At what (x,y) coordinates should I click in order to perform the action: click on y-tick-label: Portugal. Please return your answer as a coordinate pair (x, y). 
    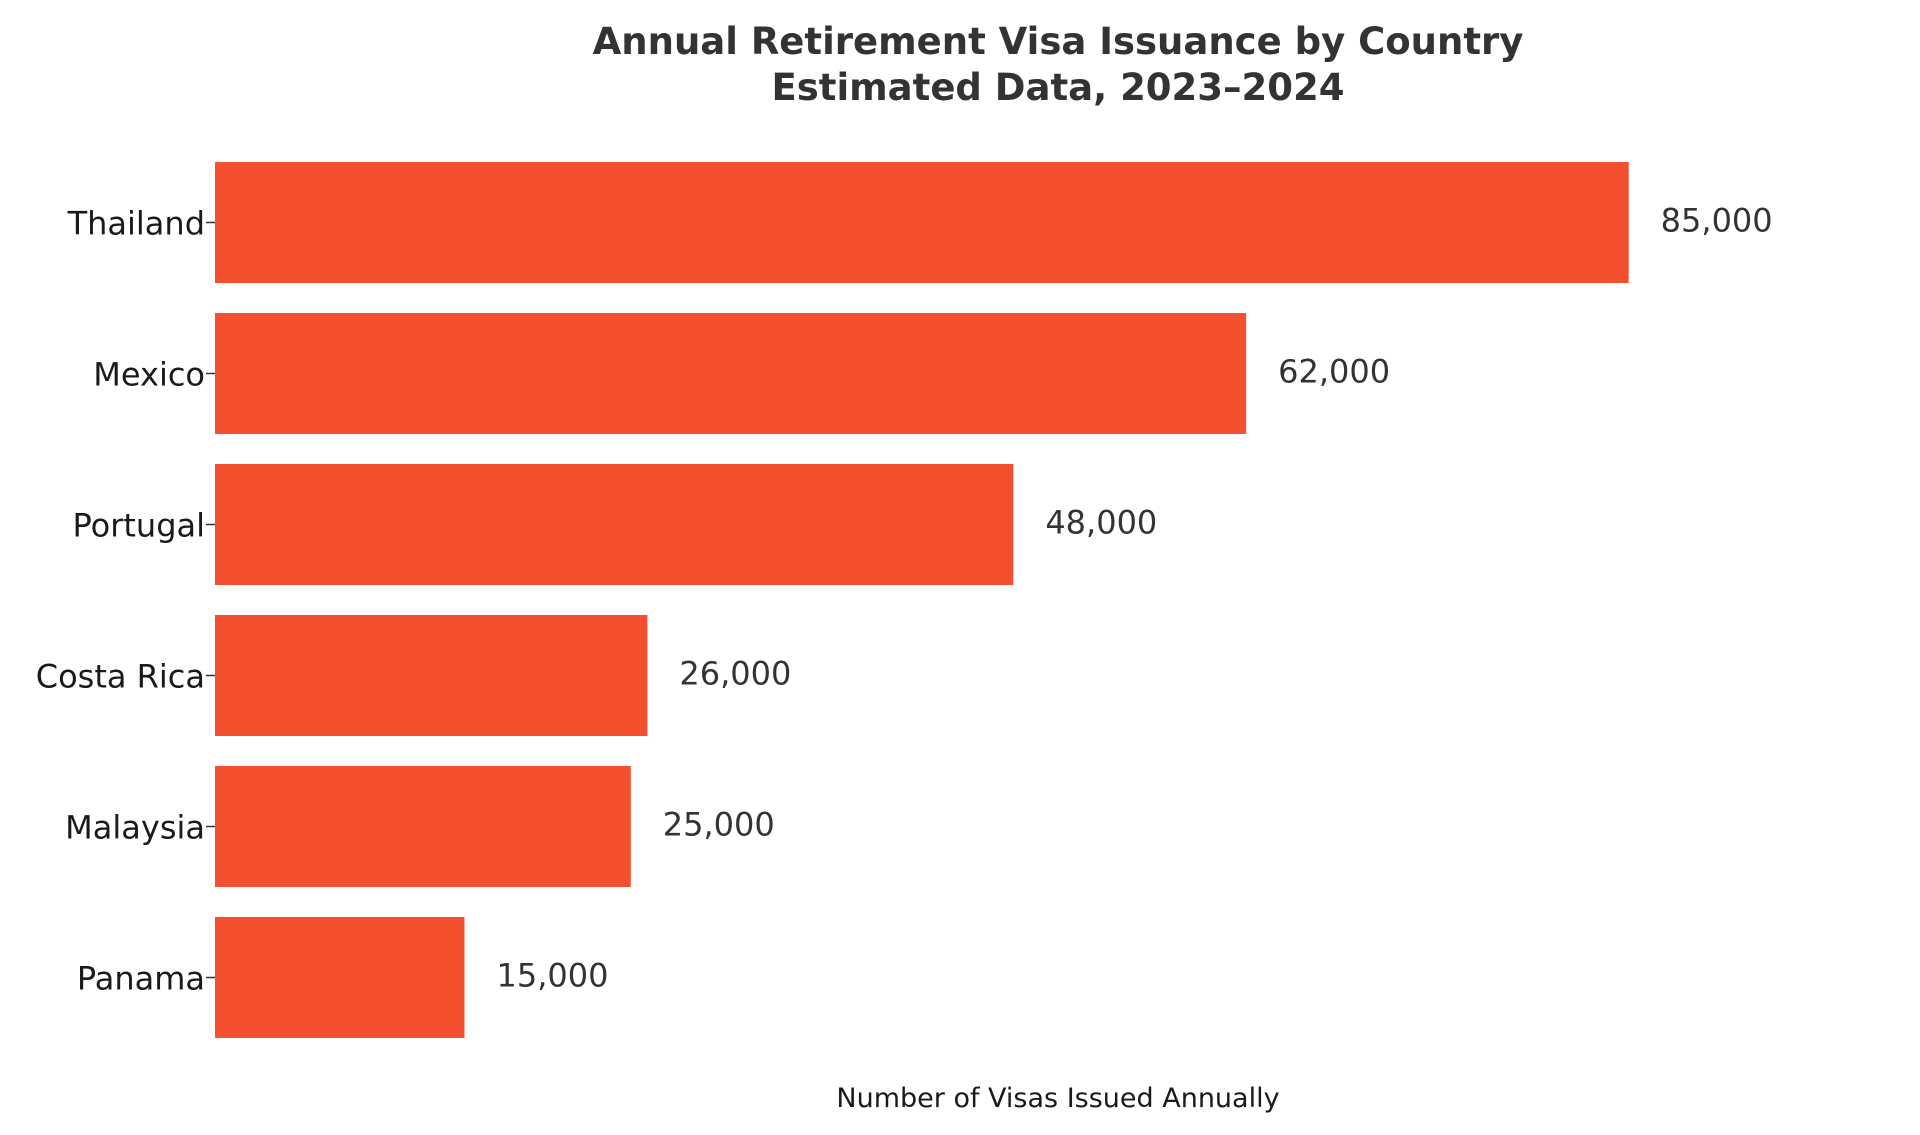
    Looking at the image, I should click on (138, 526).